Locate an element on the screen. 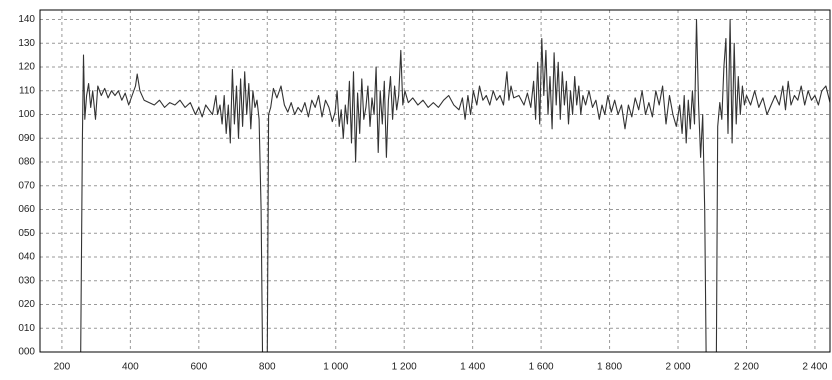 This screenshot has width=832, height=380. x-tick-label: 1 600 is located at coordinates (541, 367).